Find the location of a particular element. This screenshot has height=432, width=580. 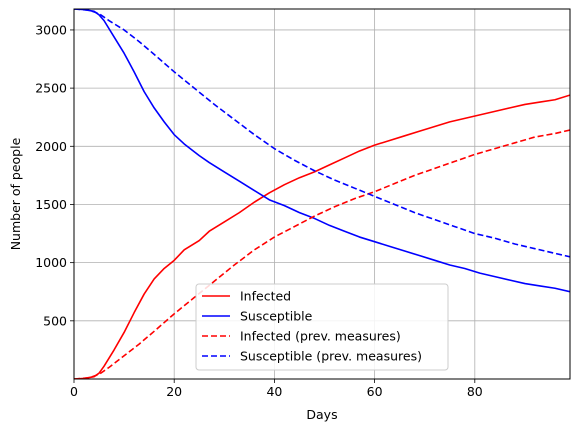

y-tick-label: 500 is located at coordinates (55, 320).